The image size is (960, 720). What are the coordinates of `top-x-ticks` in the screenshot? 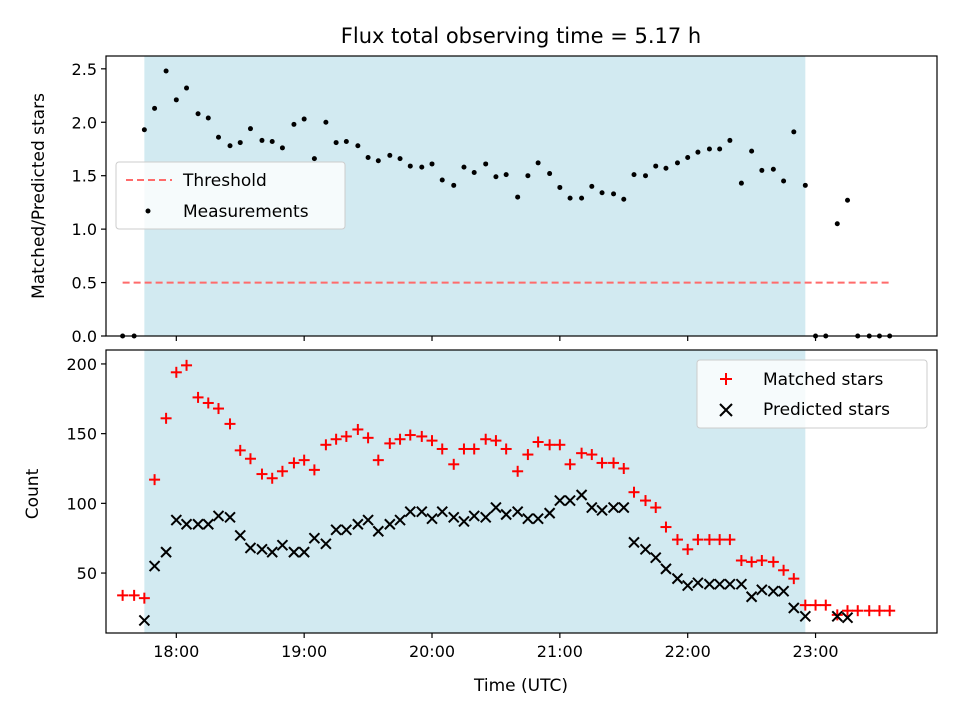 It's located at (496, 338).